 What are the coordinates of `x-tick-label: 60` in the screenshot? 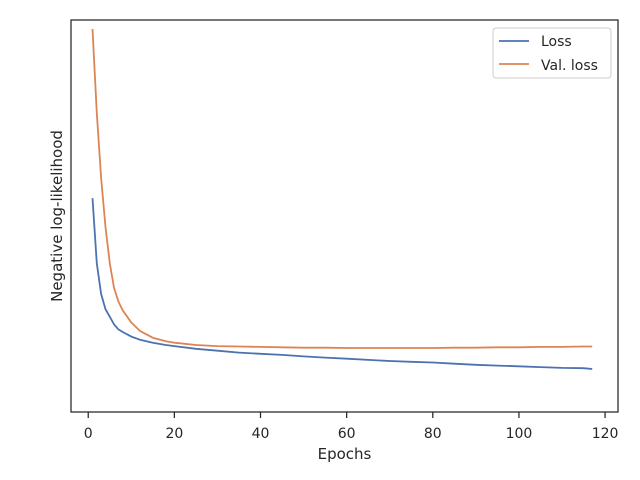 It's located at (347, 434).